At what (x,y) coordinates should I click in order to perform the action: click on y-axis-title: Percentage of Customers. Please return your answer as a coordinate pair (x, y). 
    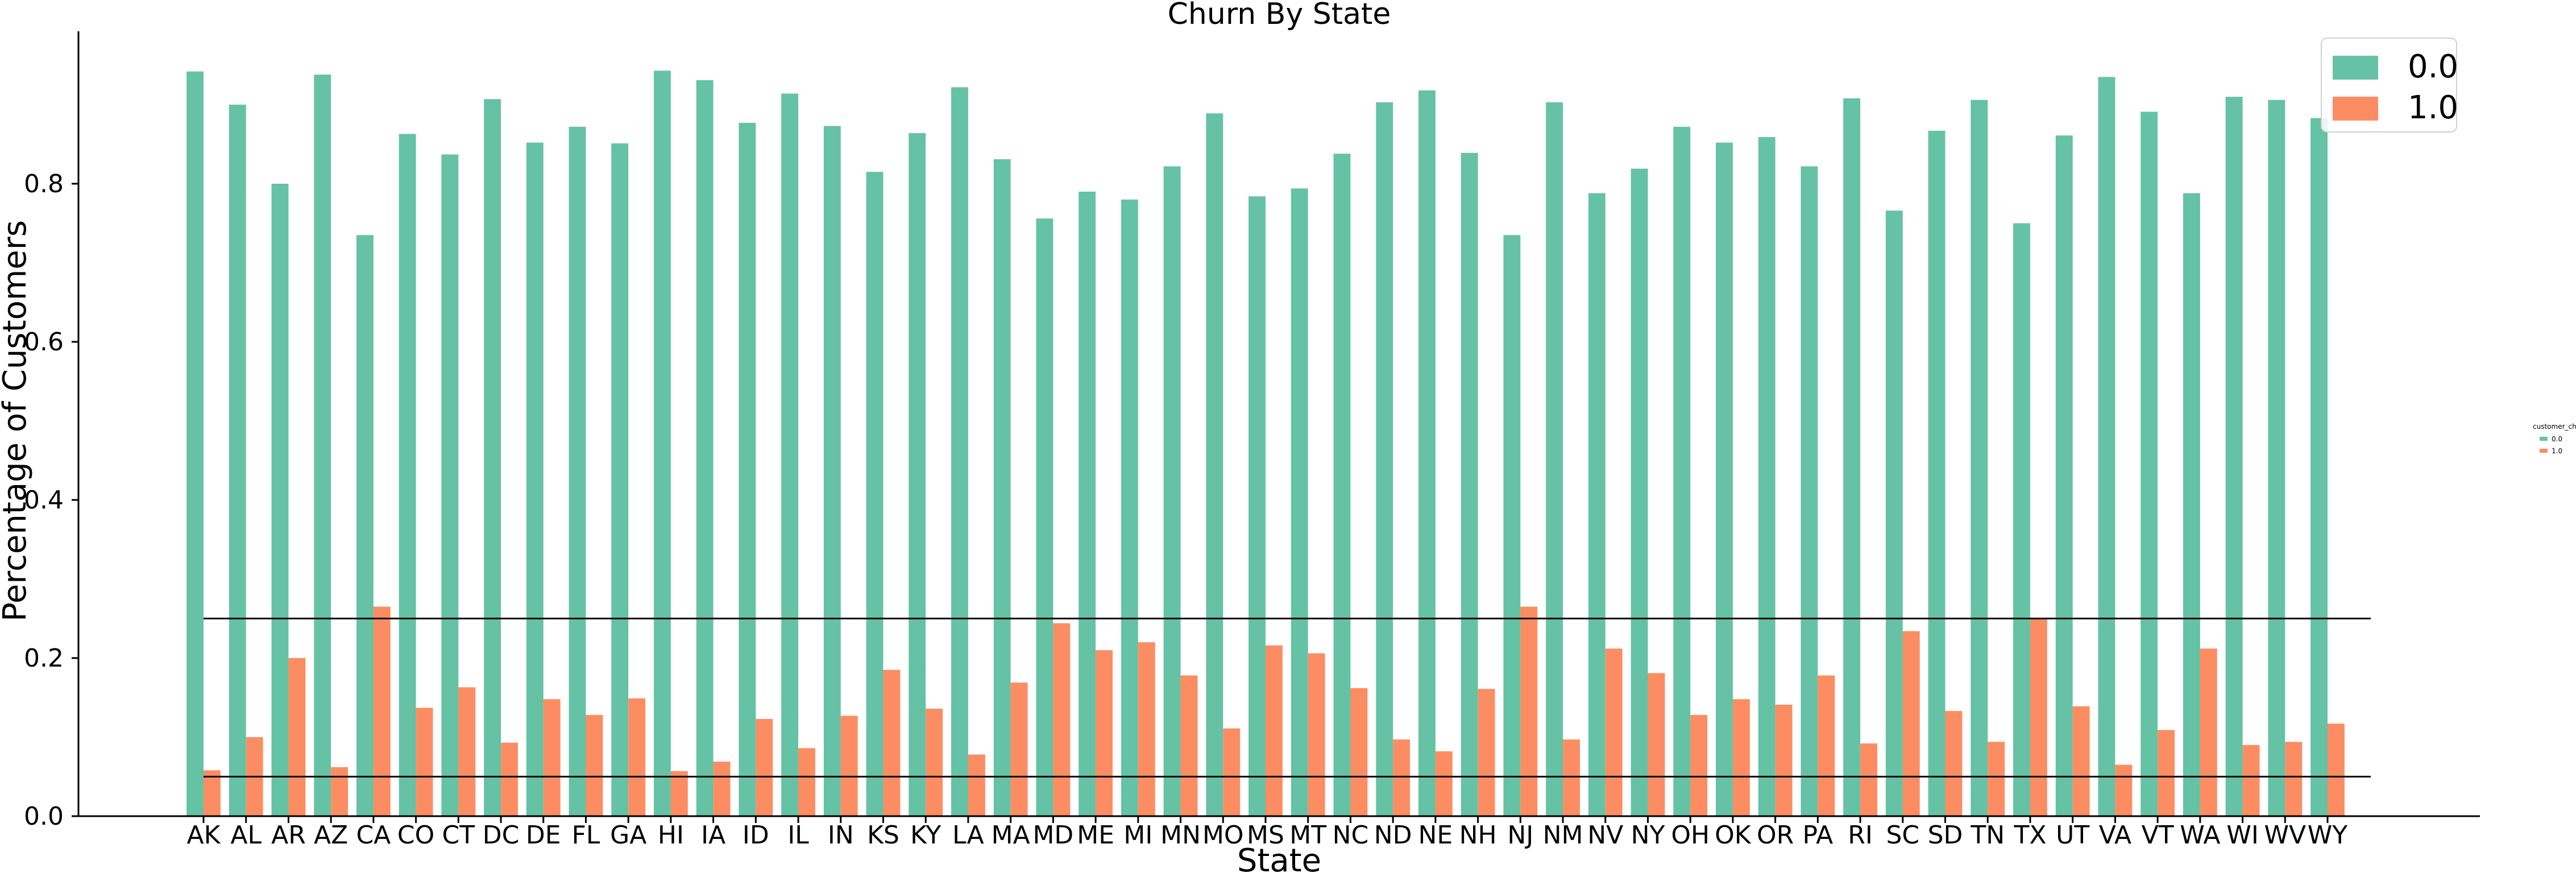
    Looking at the image, I should click on (17, 421).